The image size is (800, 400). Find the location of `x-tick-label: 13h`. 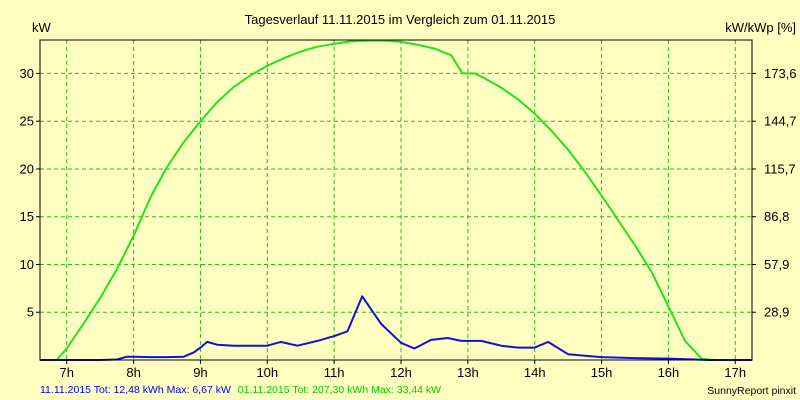

x-tick-label: 13h is located at coordinates (468, 372).